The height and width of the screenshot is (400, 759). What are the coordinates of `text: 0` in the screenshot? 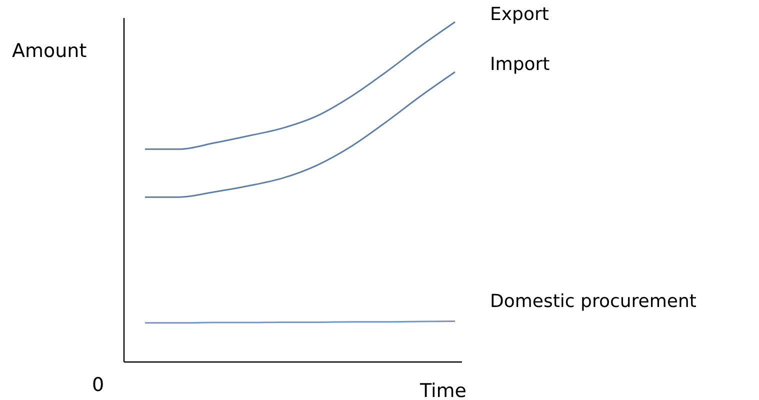 It's located at (98, 385).